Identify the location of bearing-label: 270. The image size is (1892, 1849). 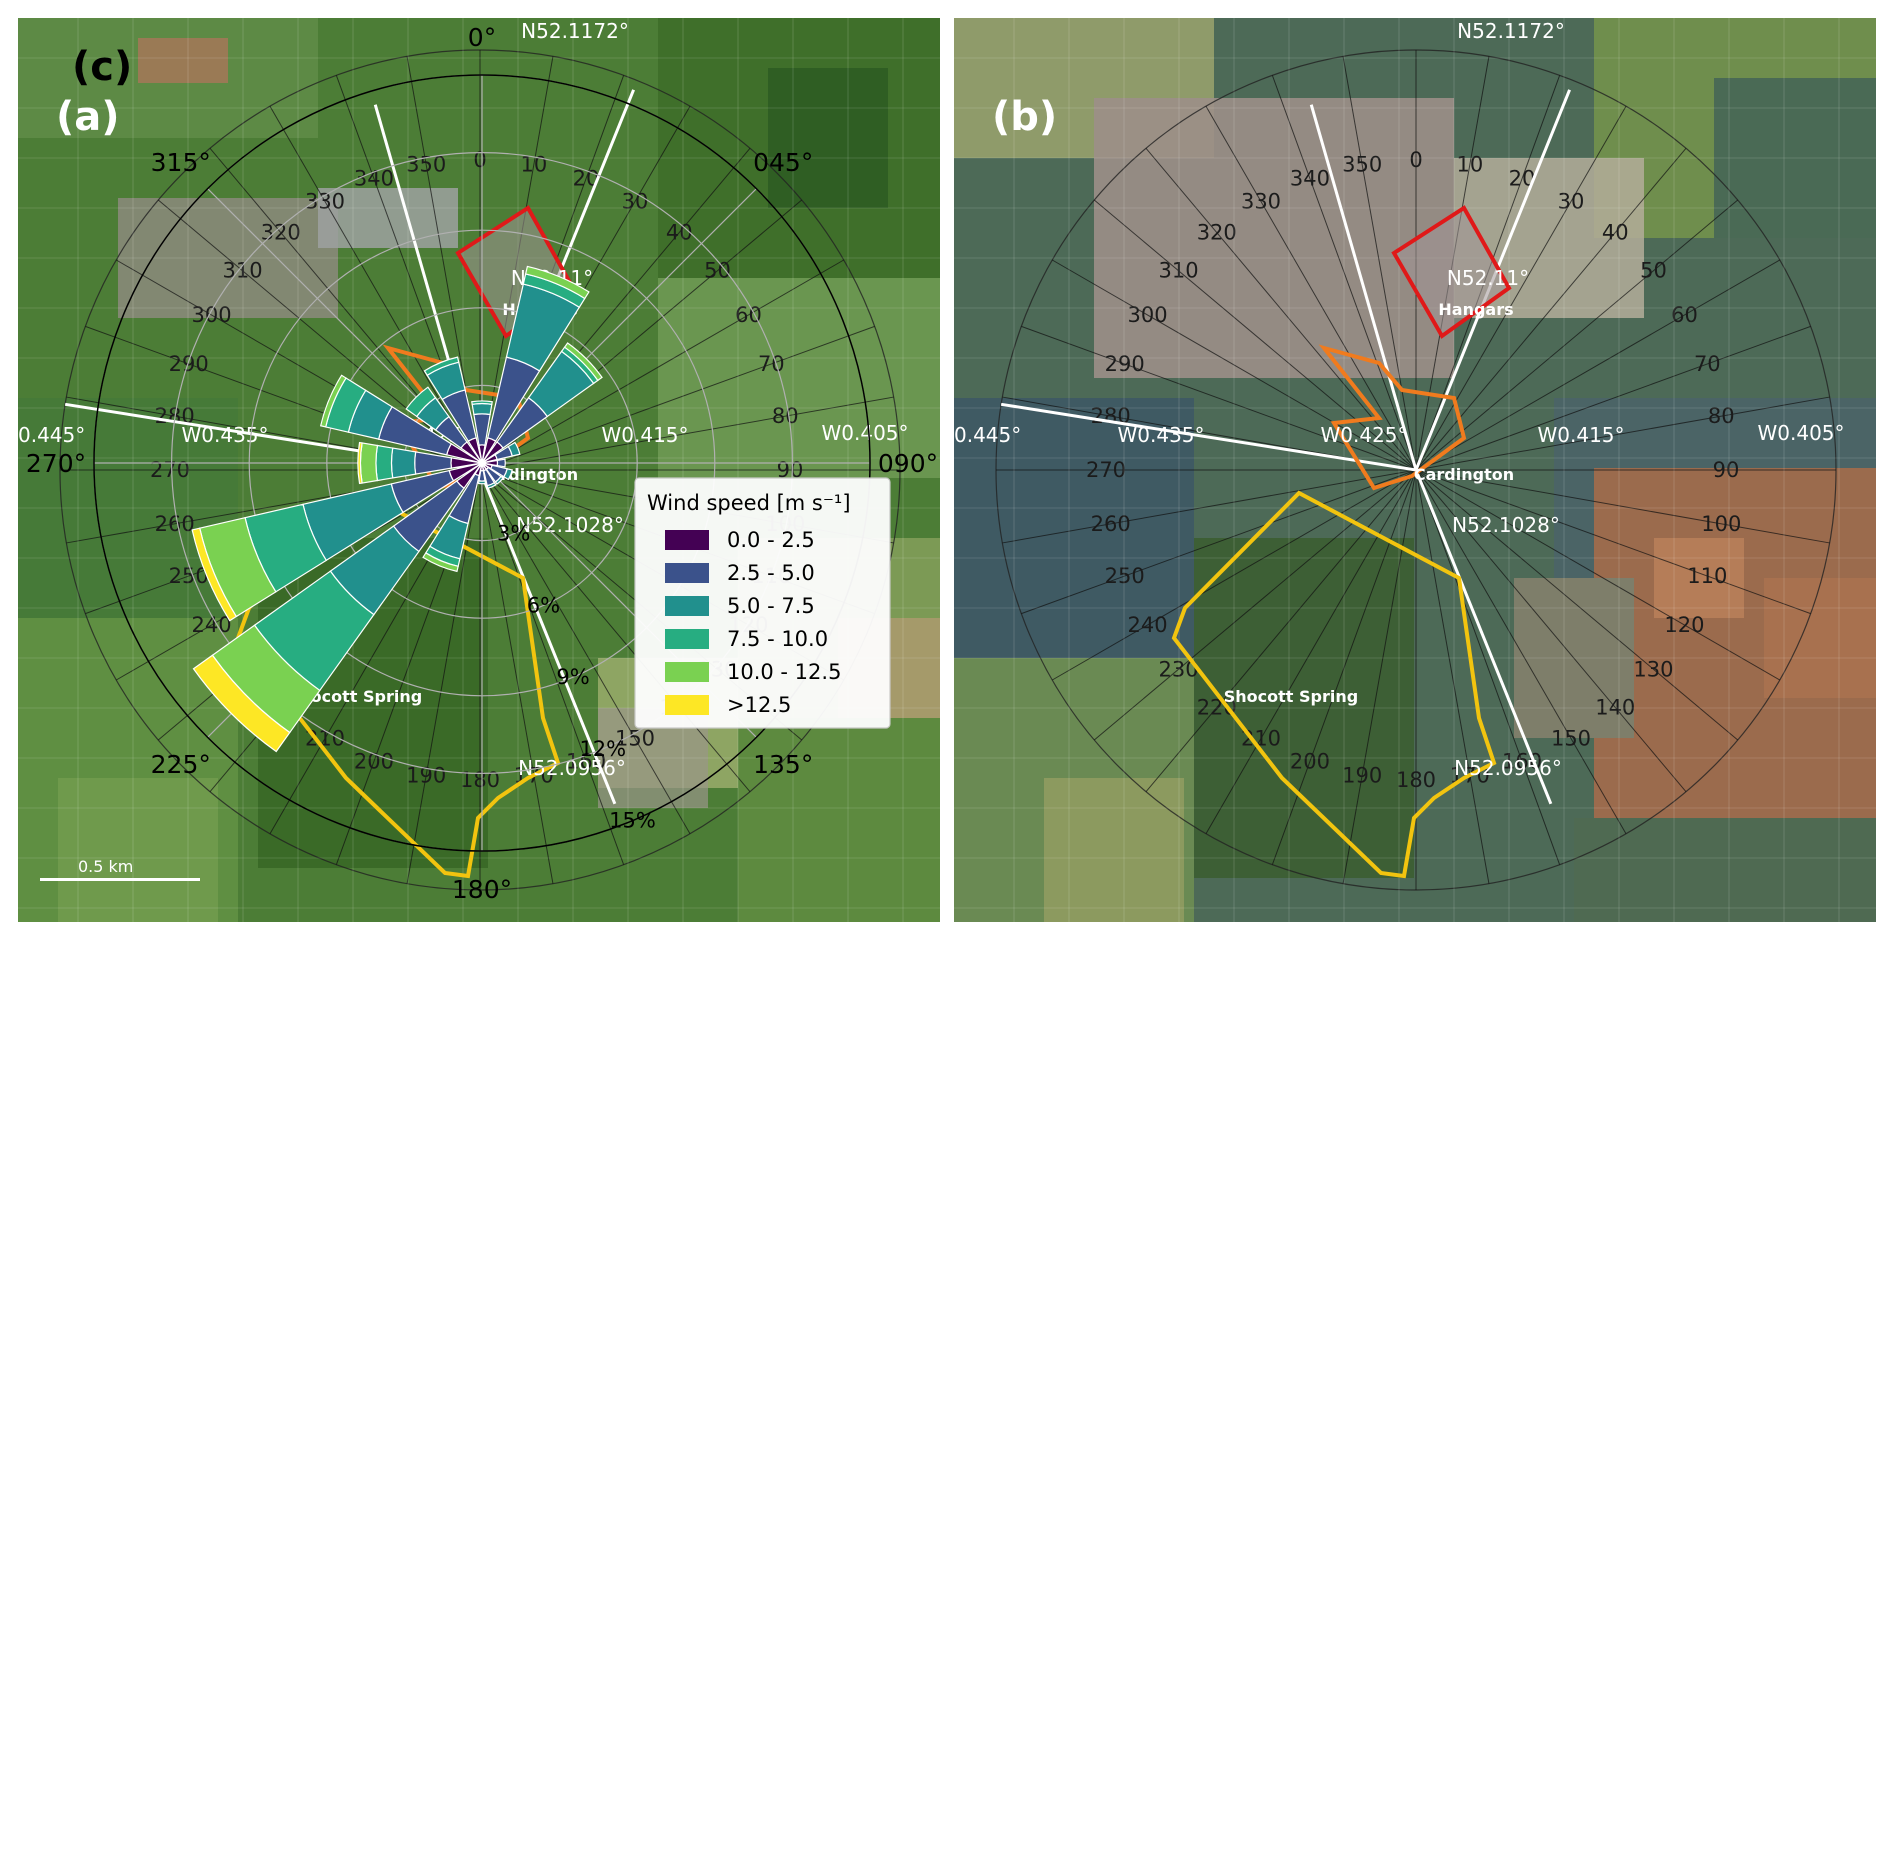
(1106, 470).